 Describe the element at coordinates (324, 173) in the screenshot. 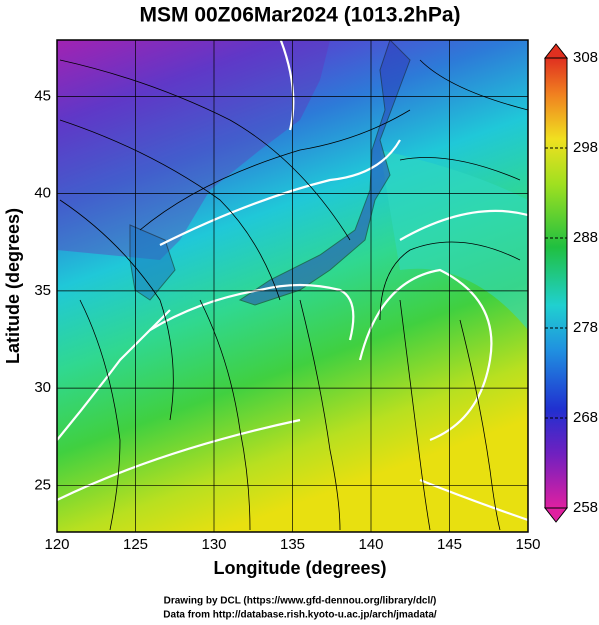

I see `land-japan` at that location.